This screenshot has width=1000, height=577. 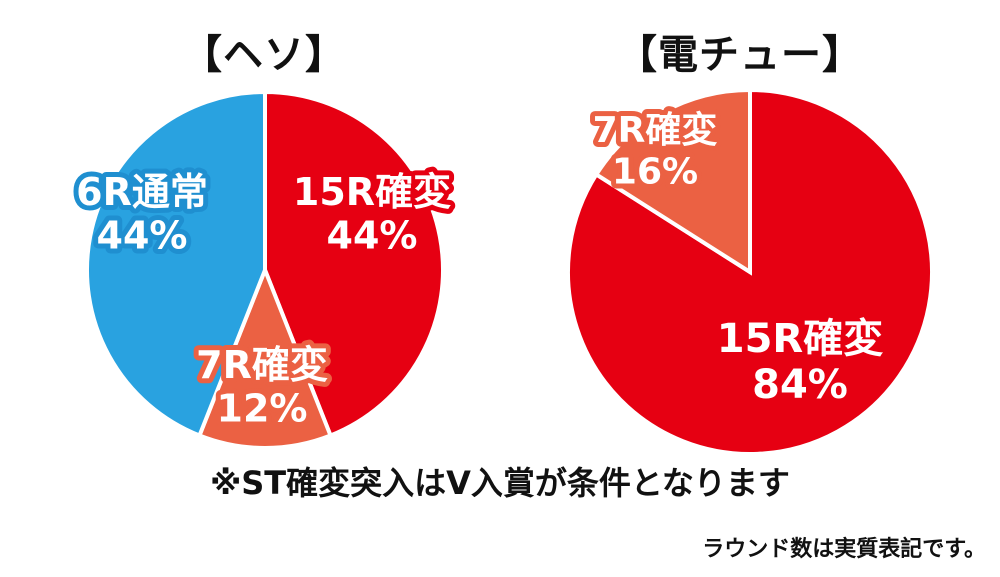 What do you see at coordinates (262, 387) in the screenshot?
I see `label-heso-7r: 7R確変 12%` at bounding box center [262, 387].